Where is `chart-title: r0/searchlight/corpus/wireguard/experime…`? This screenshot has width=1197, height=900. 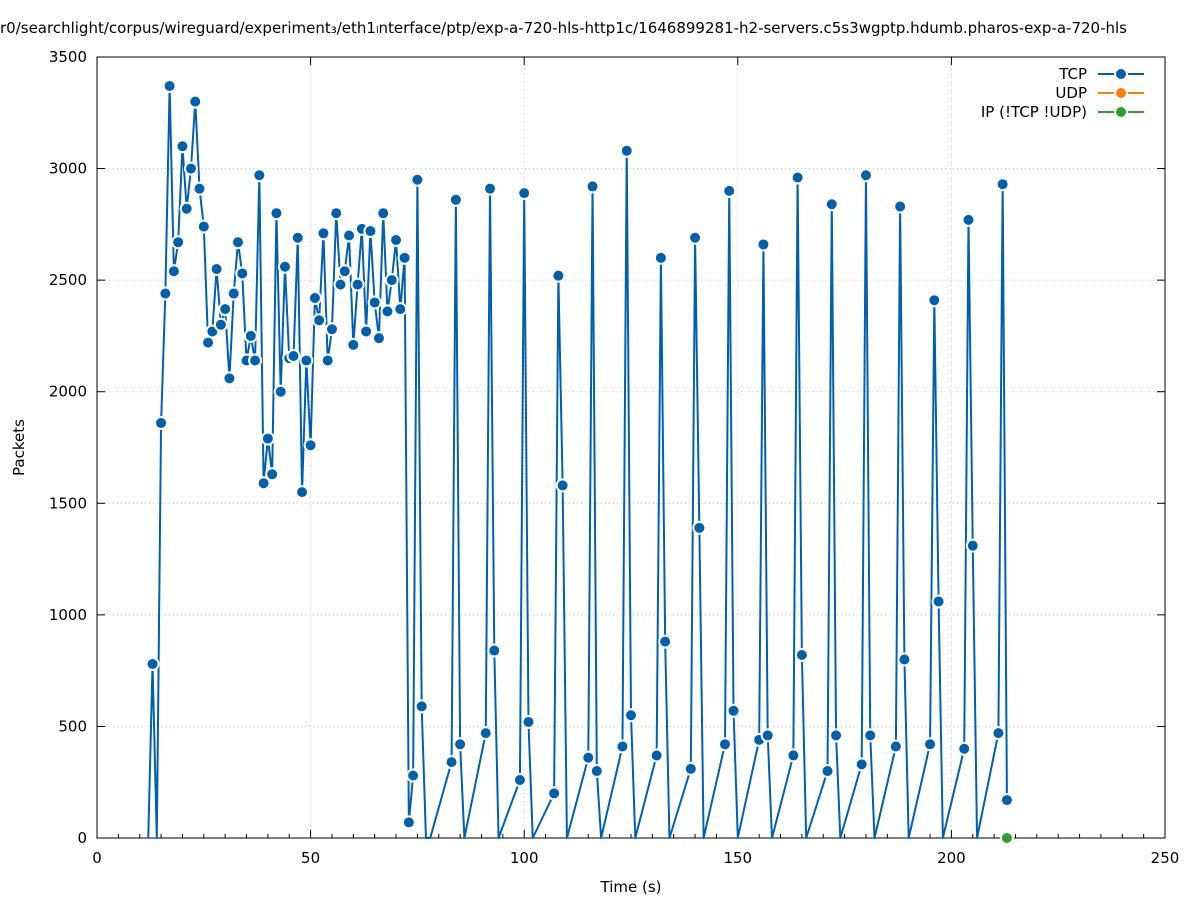 chart-title: r0/searchlight/corpus/wireguard/experime… is located at coordinates (563, 28).